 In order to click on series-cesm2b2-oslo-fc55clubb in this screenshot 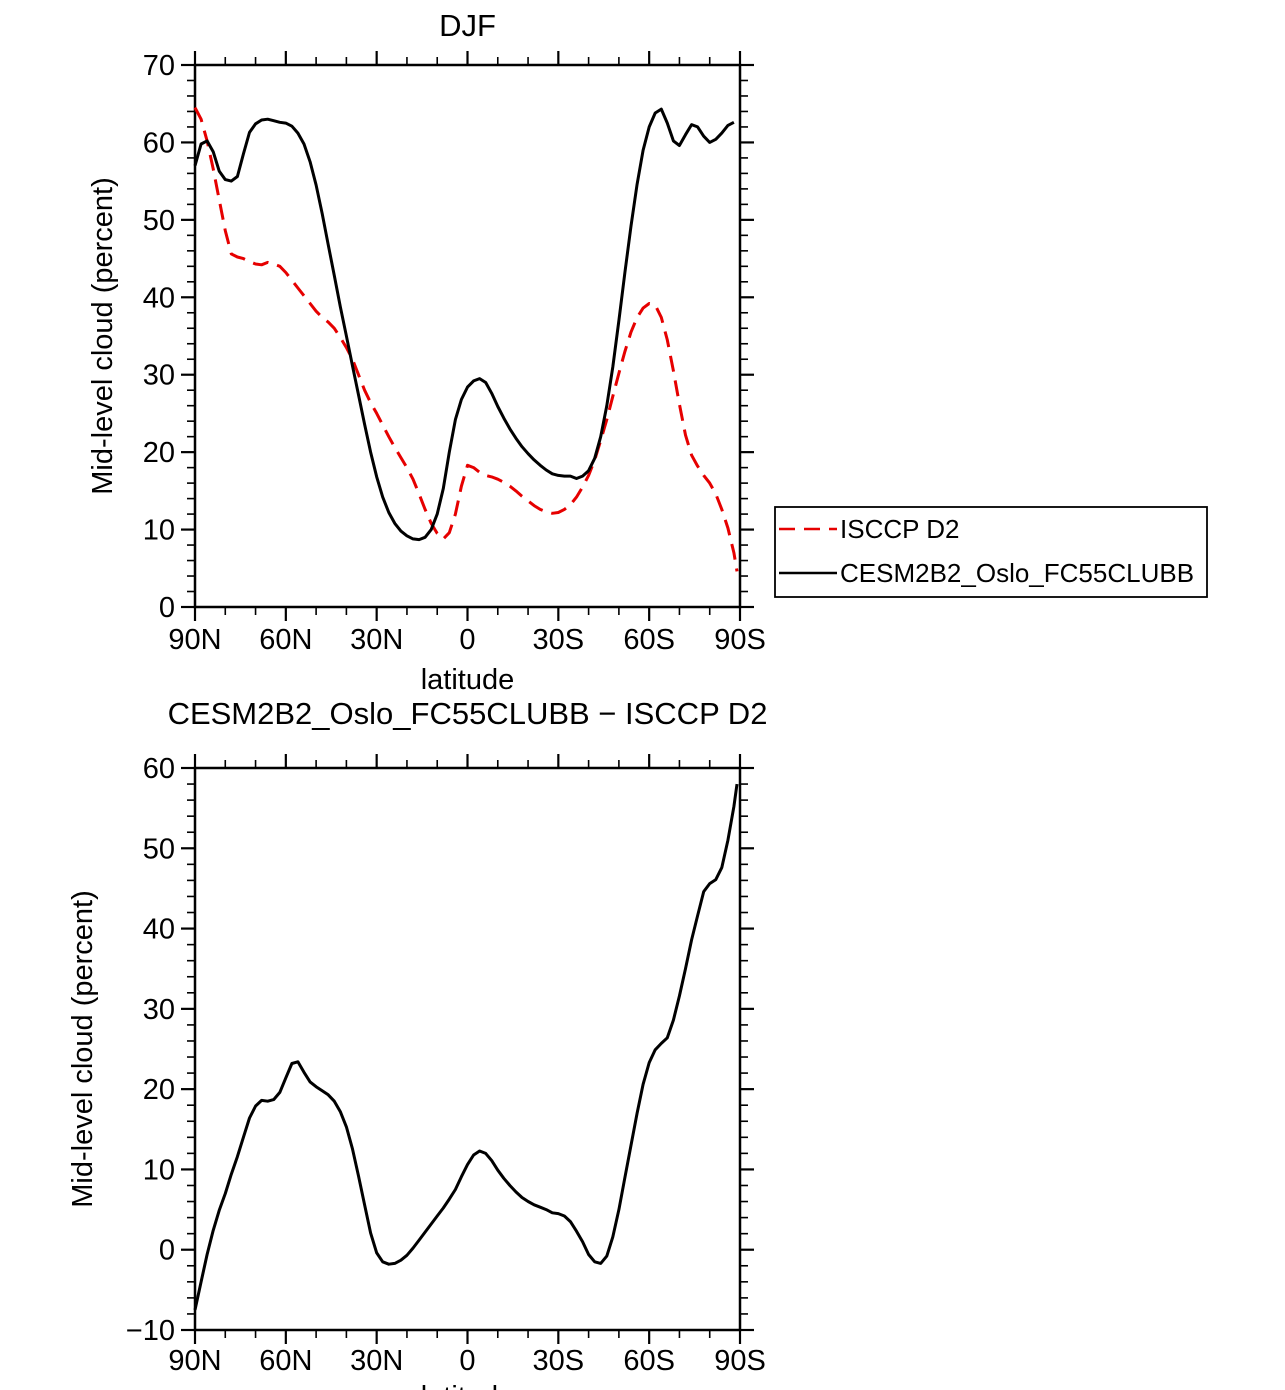, I will do `click(464, 324)`.